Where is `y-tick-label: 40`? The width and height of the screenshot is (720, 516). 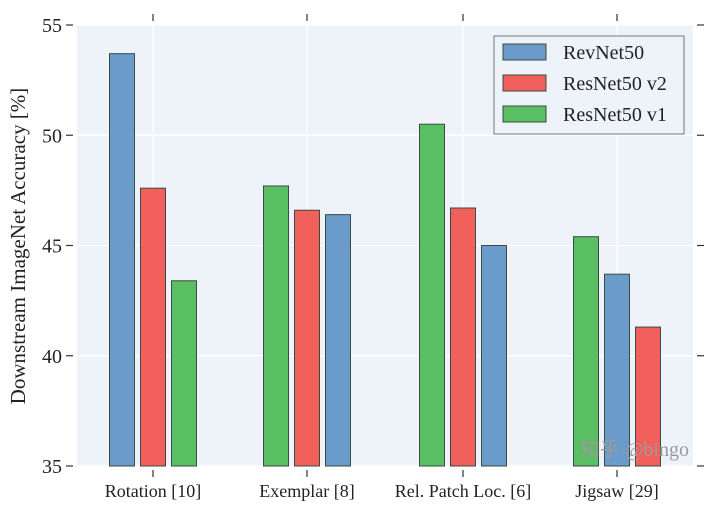 y-tick-label: 40 is located at coordinates (52, 357).